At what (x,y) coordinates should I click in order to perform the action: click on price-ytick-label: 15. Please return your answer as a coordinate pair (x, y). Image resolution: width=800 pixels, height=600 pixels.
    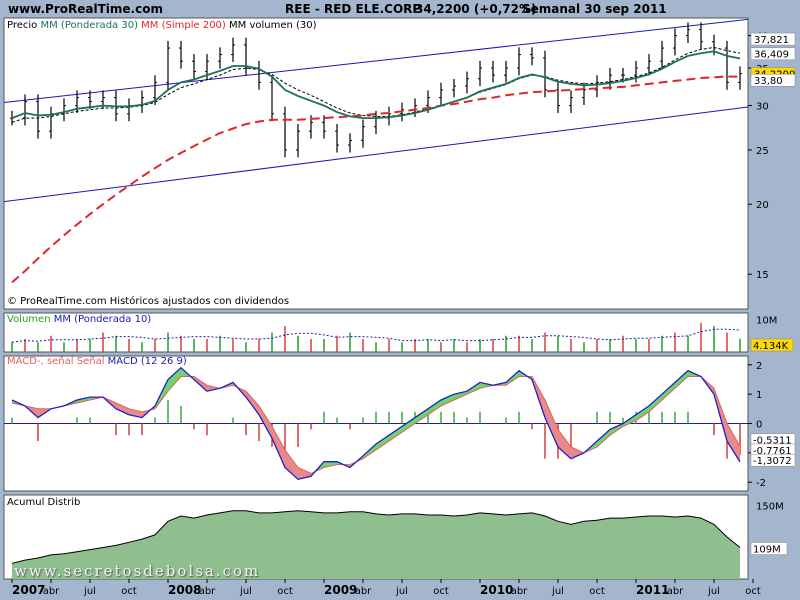
    Looking at the image, I should click on (762, 275).